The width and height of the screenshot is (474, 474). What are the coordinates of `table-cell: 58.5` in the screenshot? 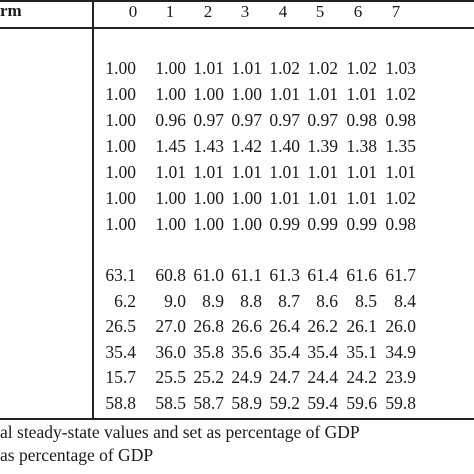 It's located at (170, 402).